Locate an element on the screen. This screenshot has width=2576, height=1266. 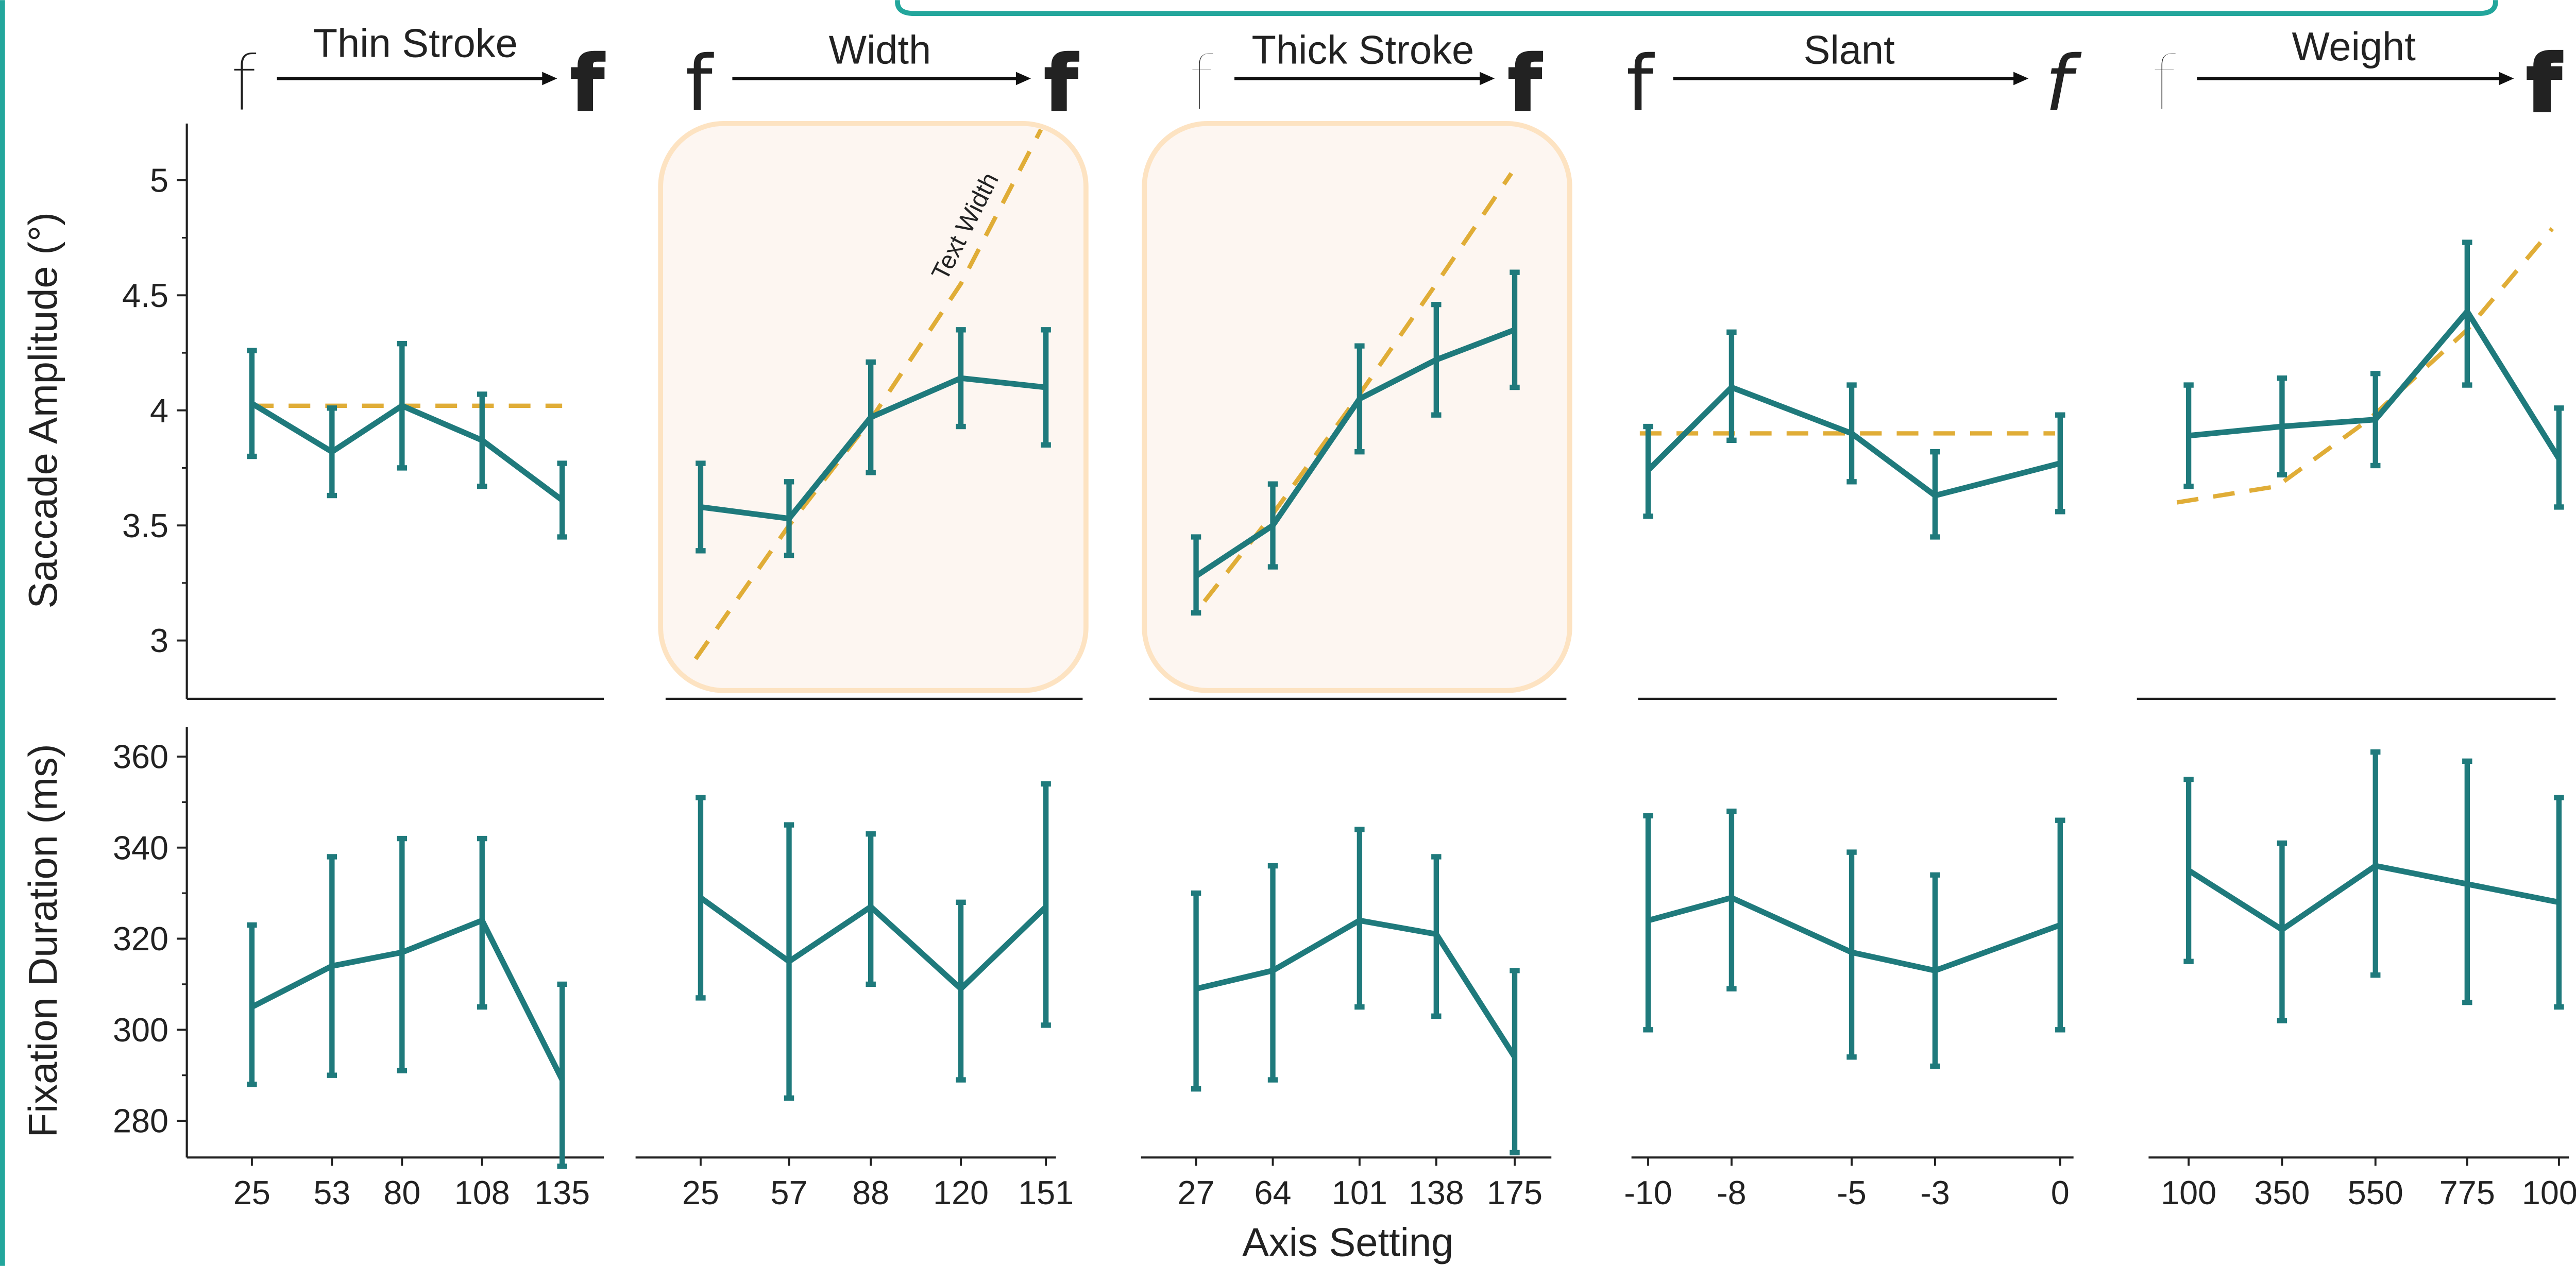
x-tick-label: 53 is located at coordinates (331, 1193).